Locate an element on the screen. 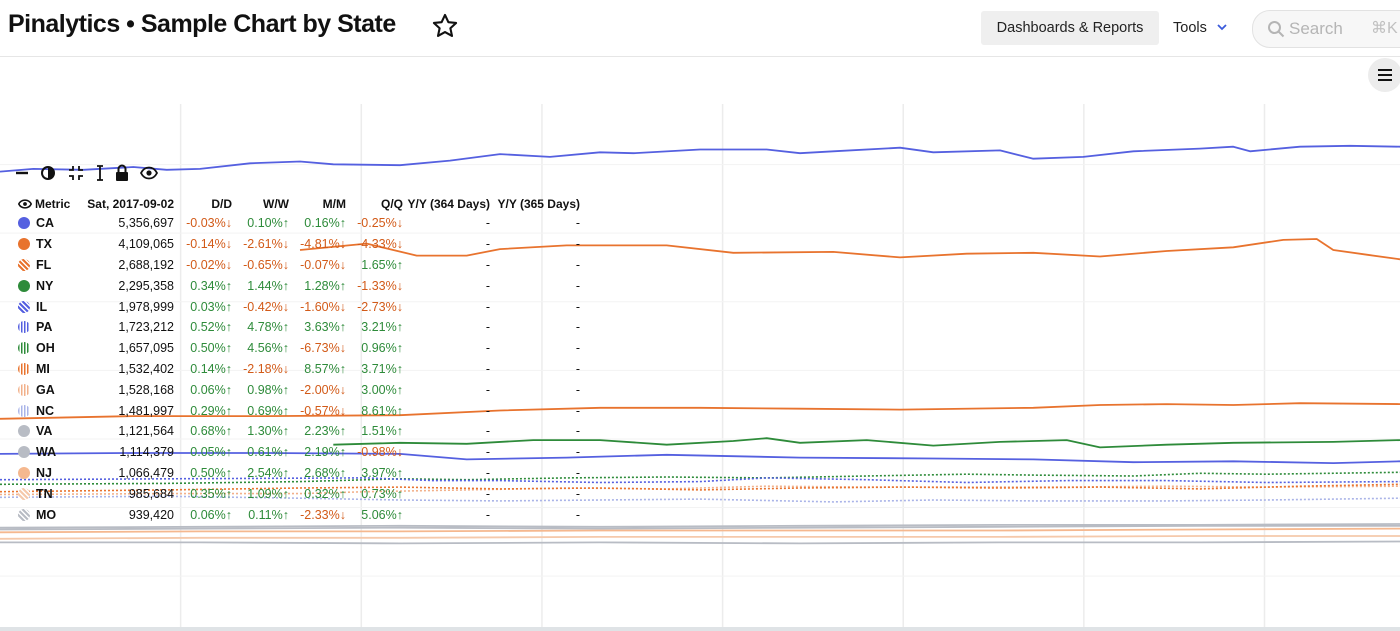 The height and width of the screenshot is (631, 1400). chart-menu-button is located at coordinates (1384, 75).